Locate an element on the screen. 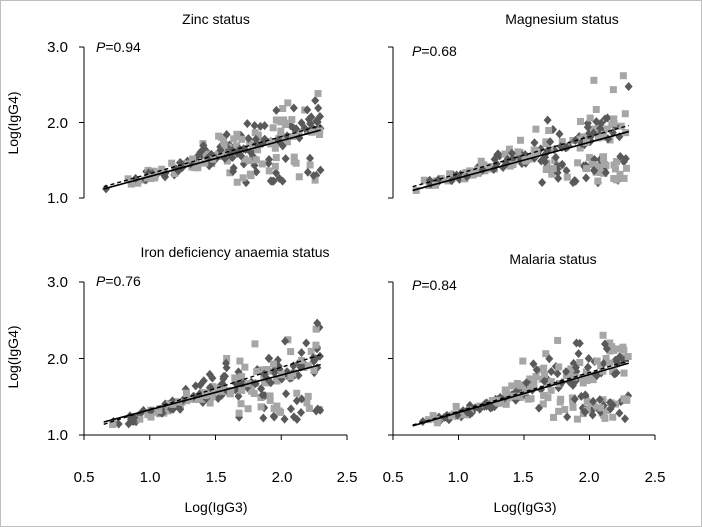 The image size is (702, 527). x-tick-label-2-0: 2.0 is located at coordinates (282, 477).